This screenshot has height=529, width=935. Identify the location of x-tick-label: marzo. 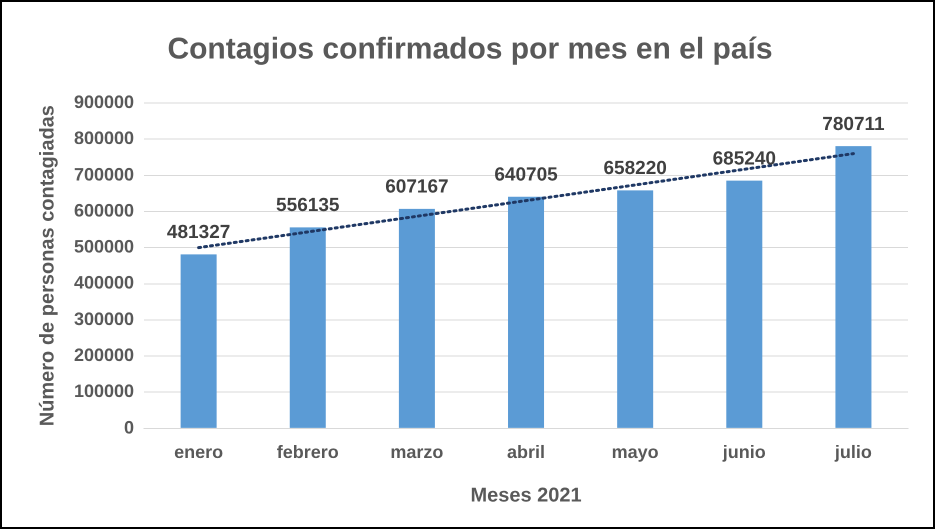
(417, 452).